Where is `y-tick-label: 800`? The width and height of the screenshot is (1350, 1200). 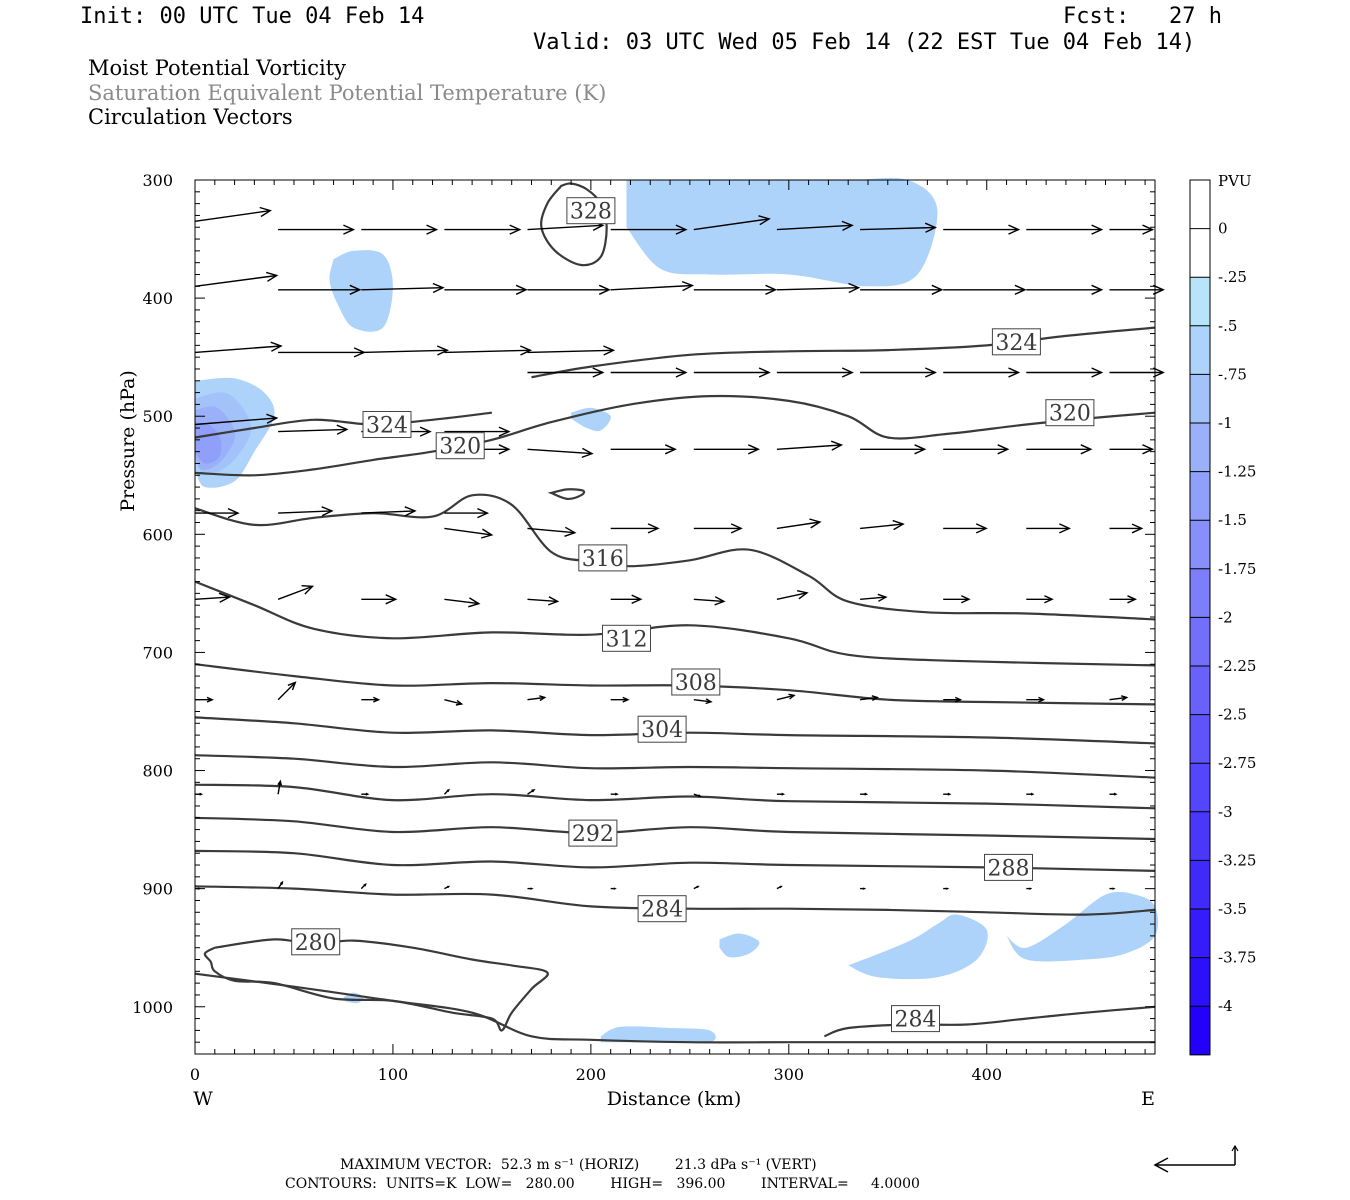
y-tick-label: 800 is located at coordinates (157, 771).